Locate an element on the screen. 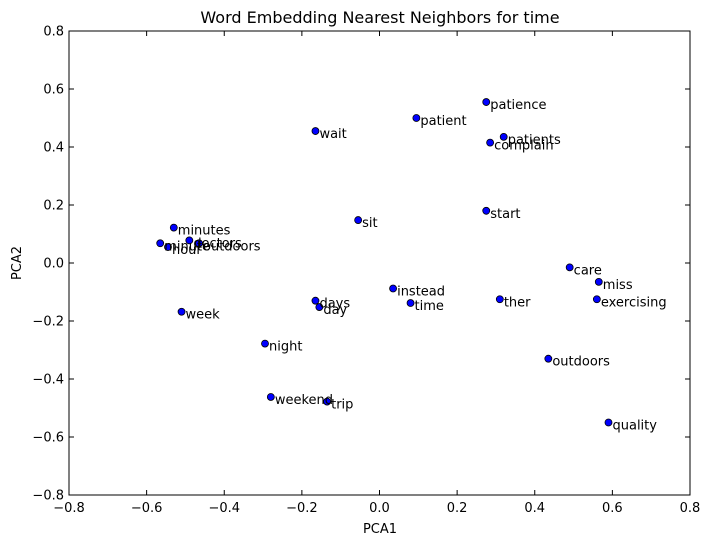  x-tick-label: −0.6 is located at coordinates (147, 508).